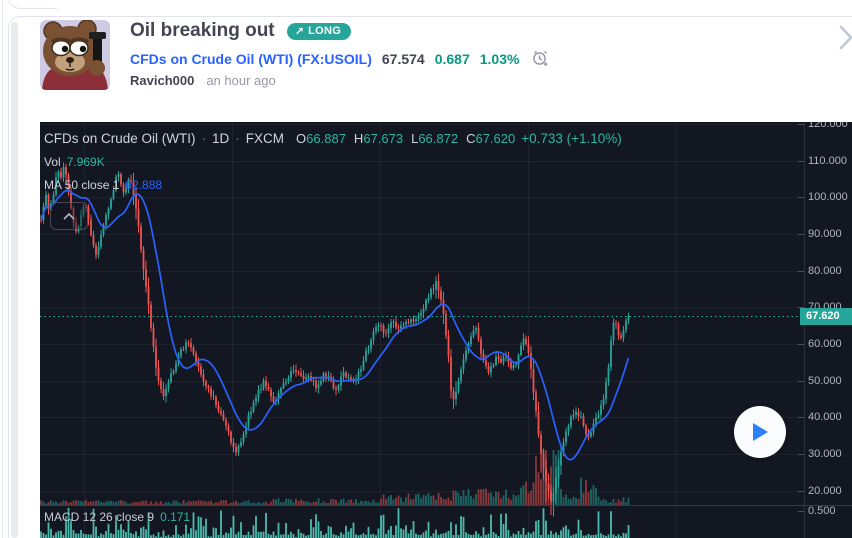 The height and width of the screenshot is (538, 852). I want to click on trend-up-arrow-icon: ↗, so click(299, 31).